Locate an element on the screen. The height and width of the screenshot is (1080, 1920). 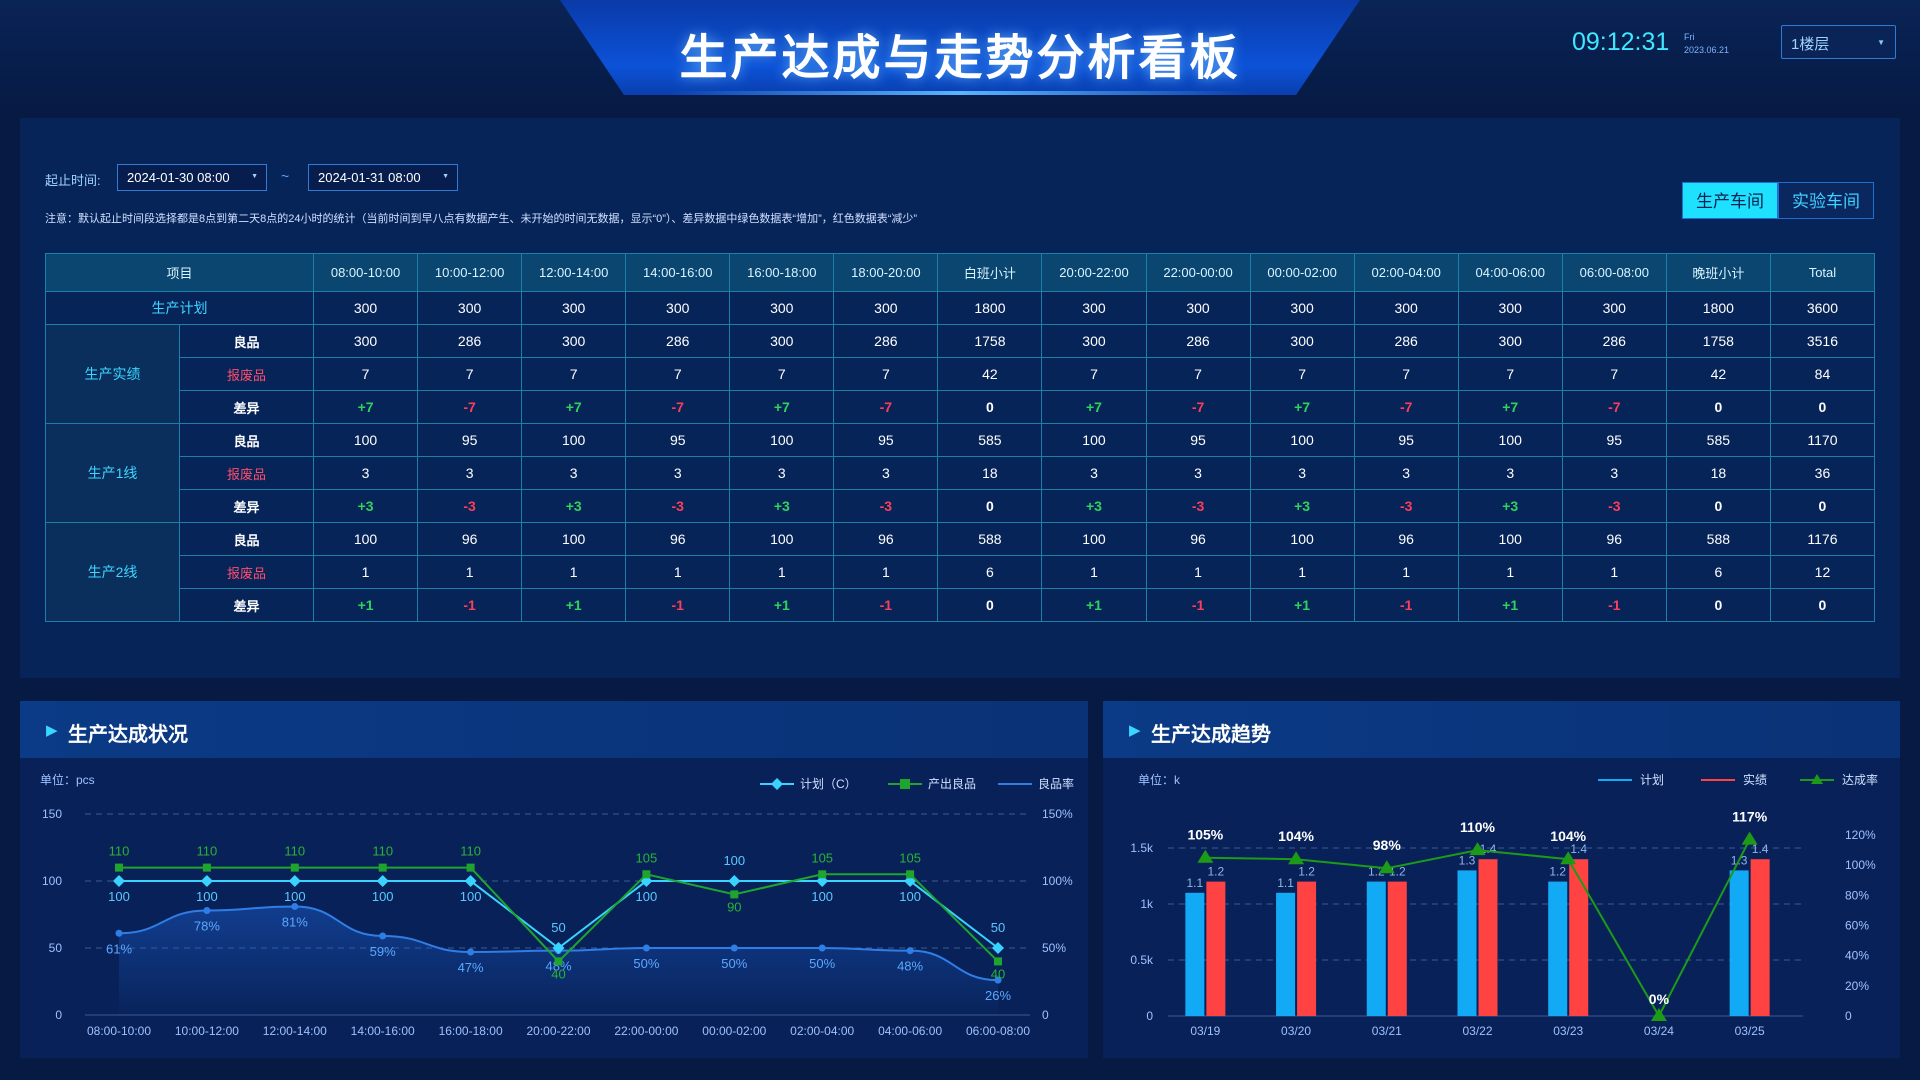
date-label: 2023.06.21 is located at coordinates (1707, 50).